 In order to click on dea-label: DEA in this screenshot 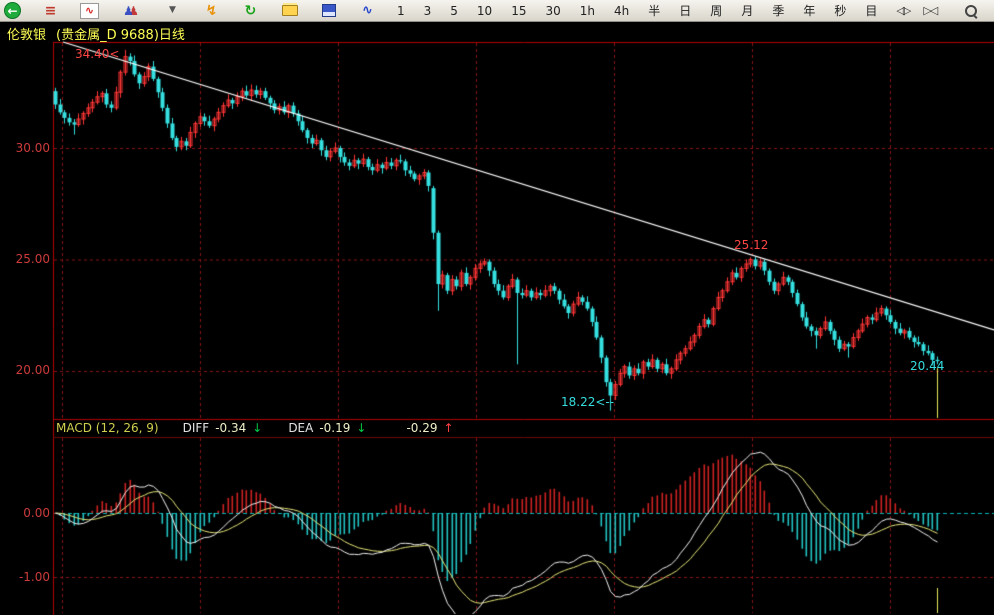, I will do `click(301, 428)`.